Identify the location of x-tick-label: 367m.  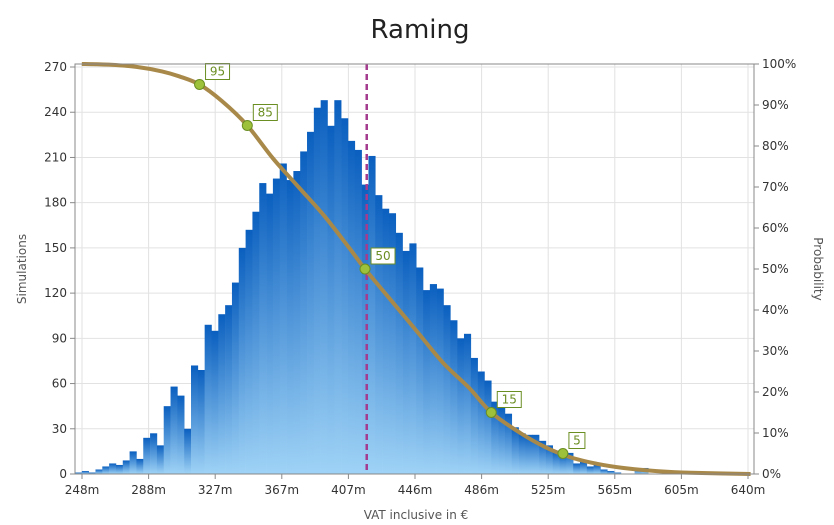
(282, 490).